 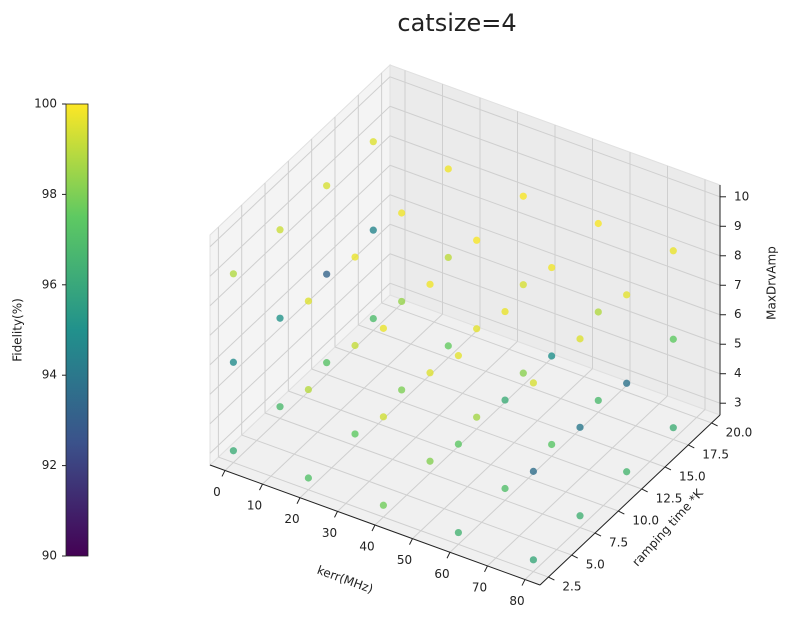 What do you see at coordinates (345, 579) in the screenshot?
I see `x-axis-label: kerr(MHz)` at bounding box center [345, 579].